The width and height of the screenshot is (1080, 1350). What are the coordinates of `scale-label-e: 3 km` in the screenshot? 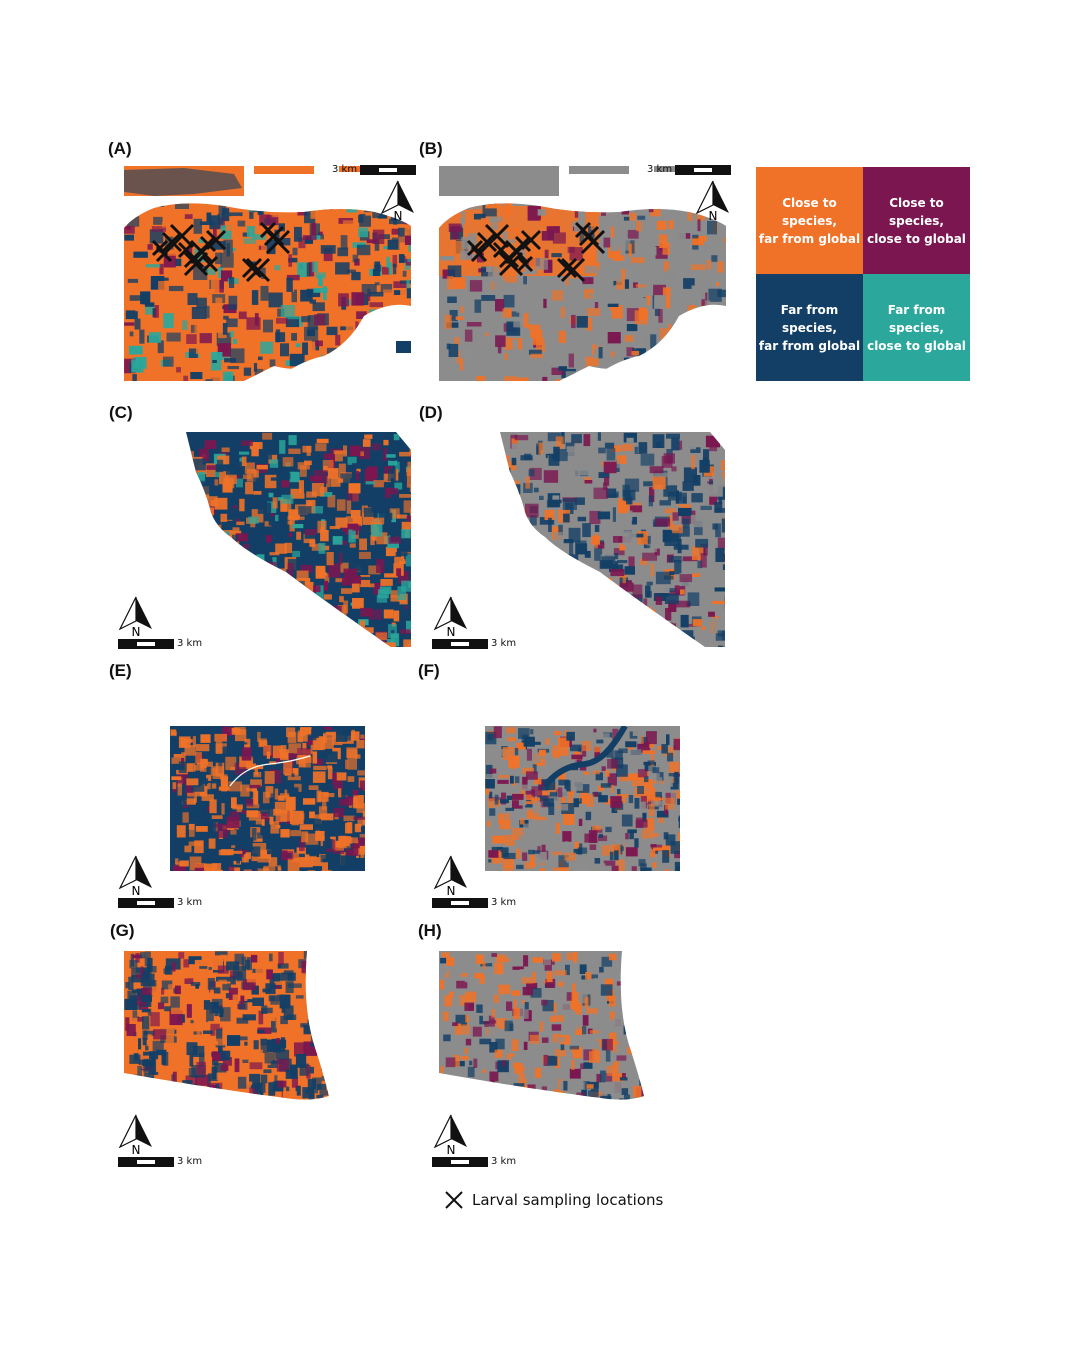 It's located at (190, 902).